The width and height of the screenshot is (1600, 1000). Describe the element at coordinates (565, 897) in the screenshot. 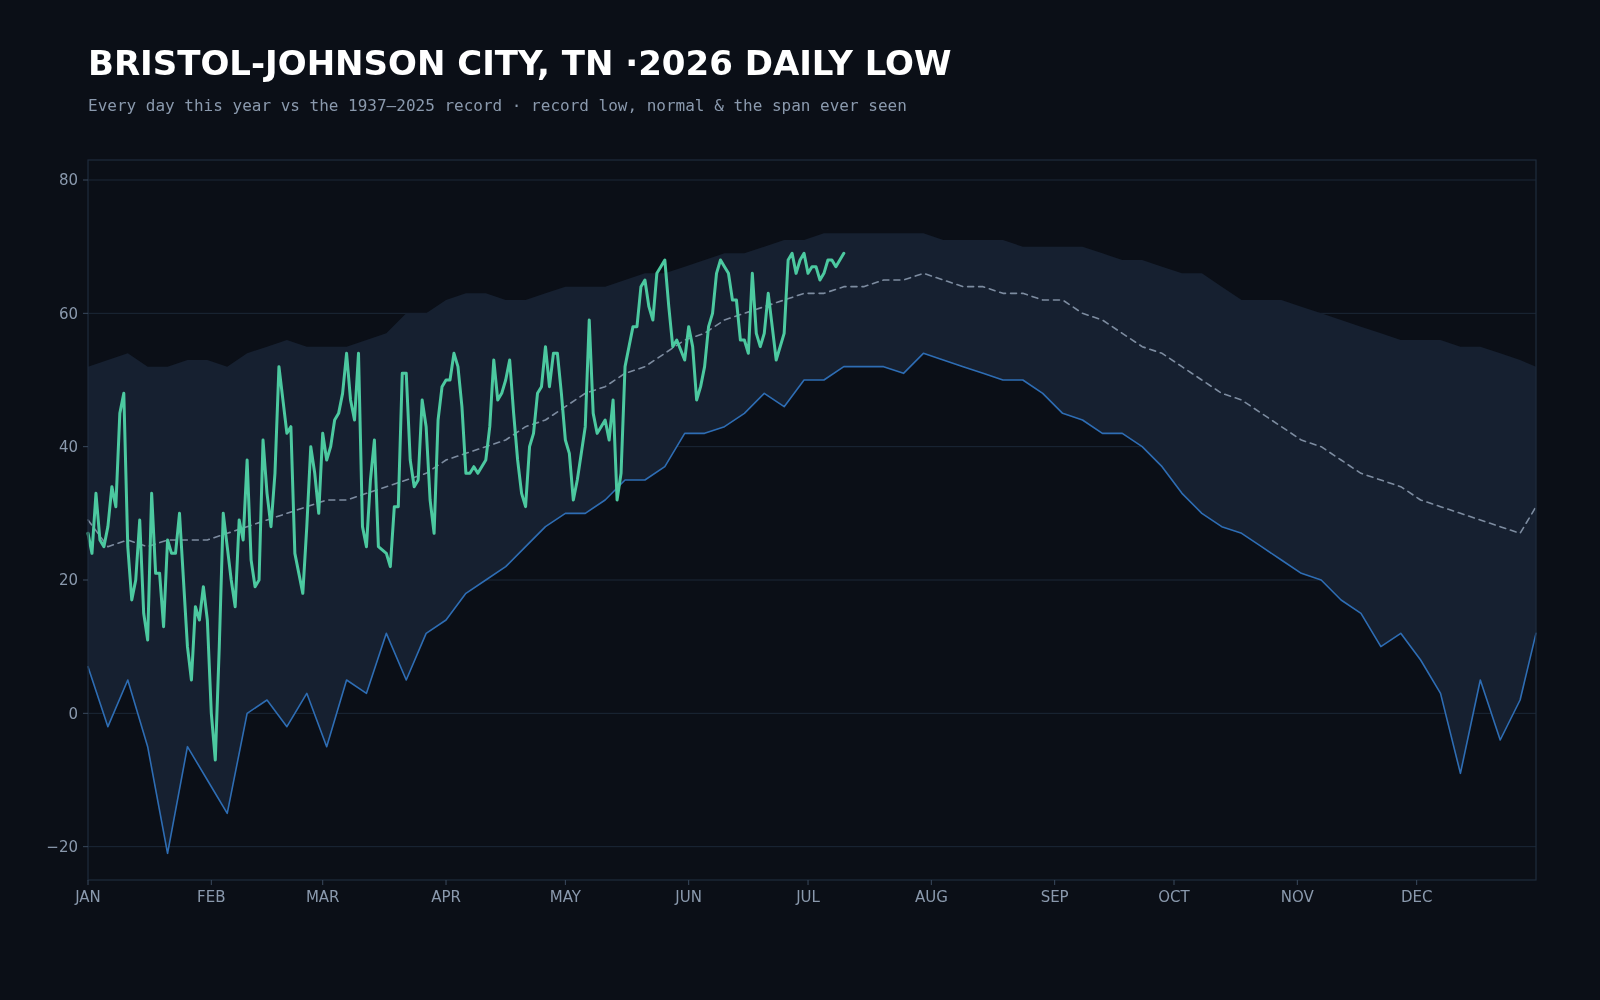

I see `x-tick-label: MAY` at that location.